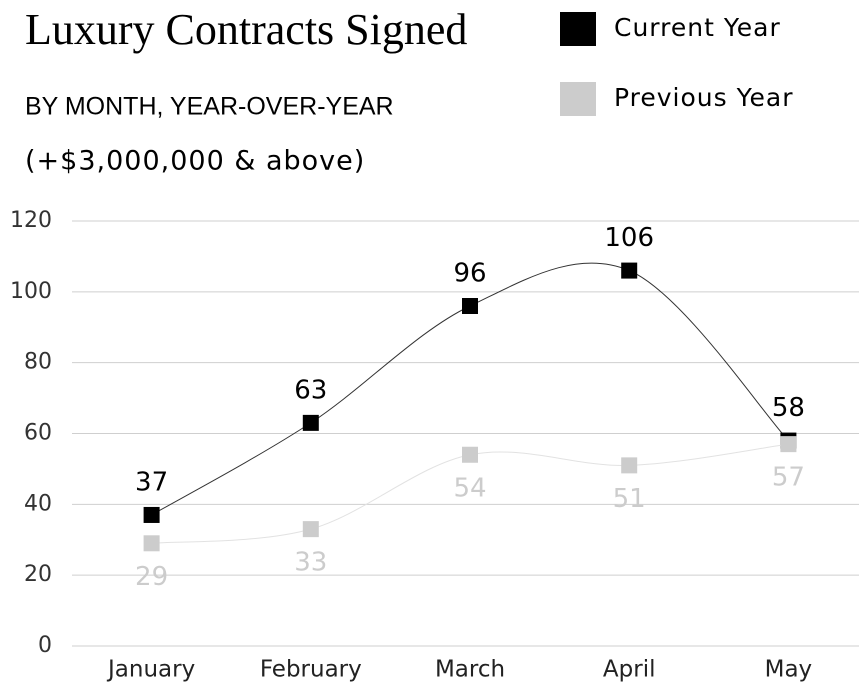  What do you see at coordinates (697, 27) in the screenshot?
I see `legend-label: Current Year` at bounding box center [697, 27].